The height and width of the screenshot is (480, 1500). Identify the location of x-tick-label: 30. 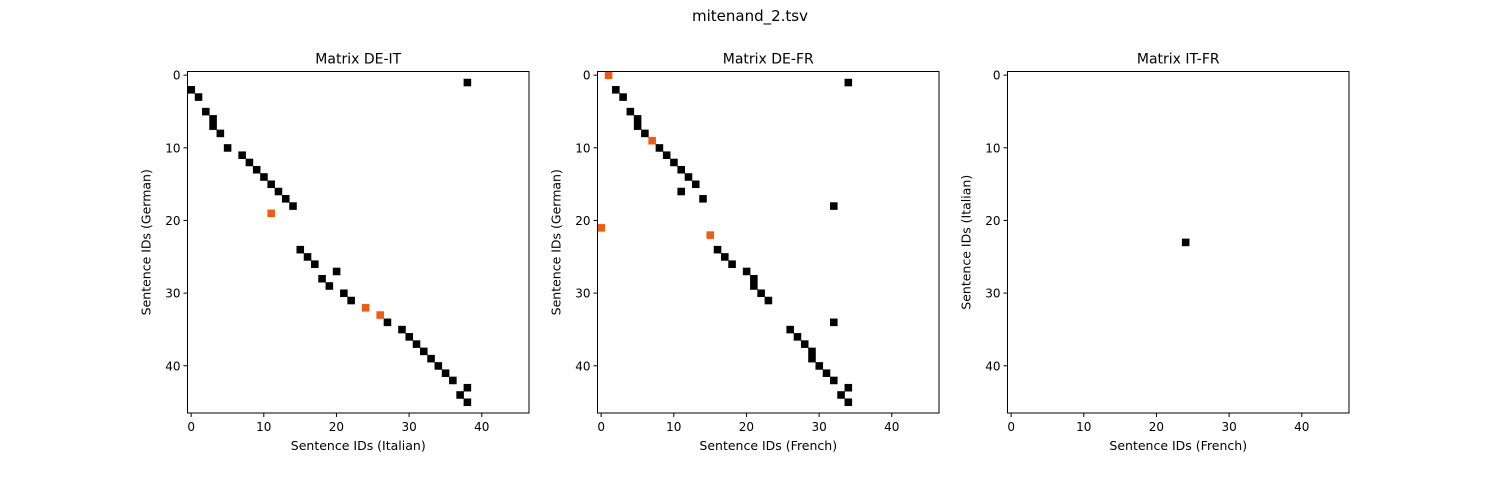
(1228, 427).